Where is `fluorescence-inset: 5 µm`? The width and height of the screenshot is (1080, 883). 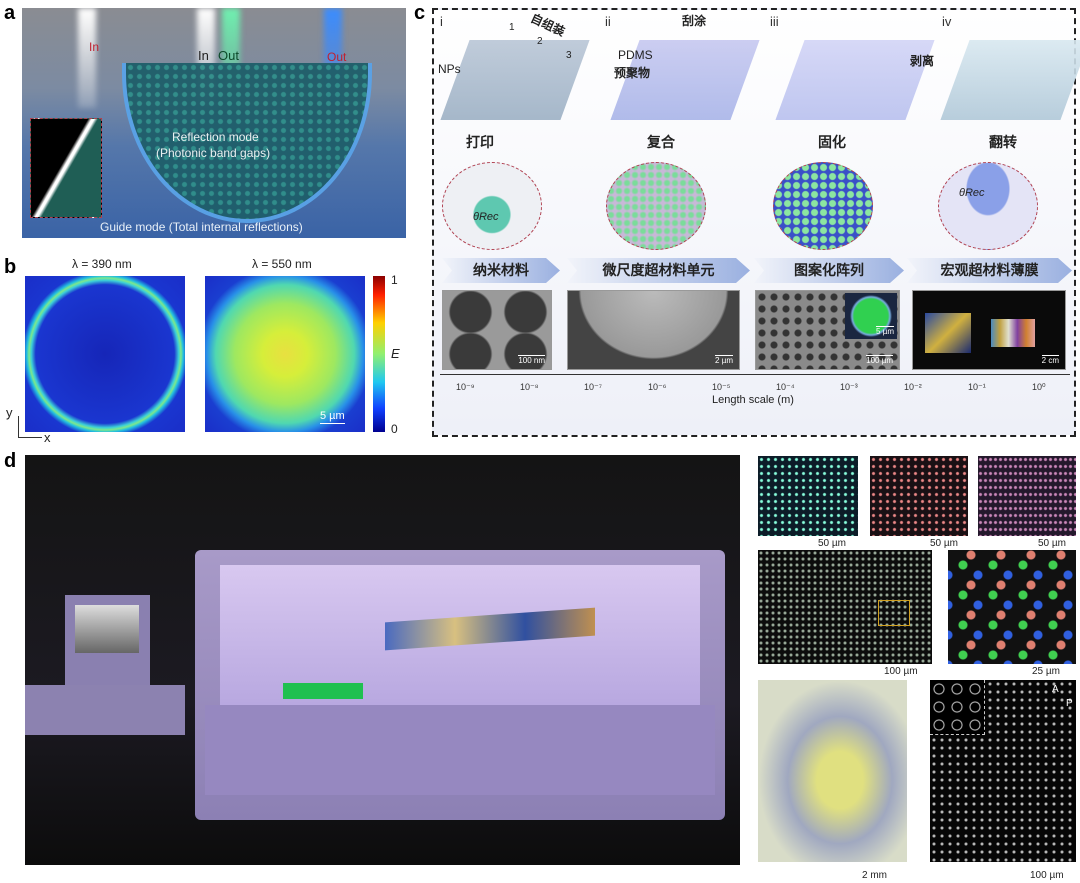 fluorescence-inset: 5 µm is located at coordinates (871, 316).